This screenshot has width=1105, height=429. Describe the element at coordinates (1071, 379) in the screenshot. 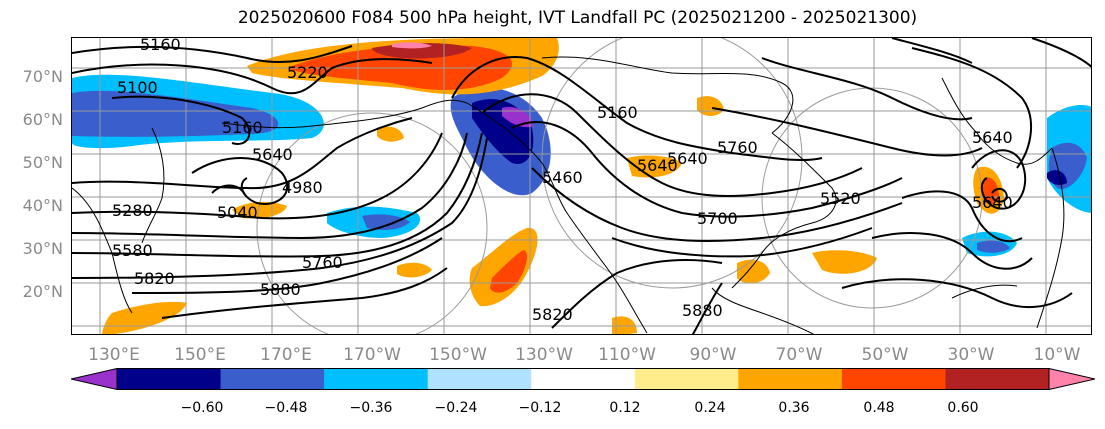

I see `colorbar-extend-max` at that location.